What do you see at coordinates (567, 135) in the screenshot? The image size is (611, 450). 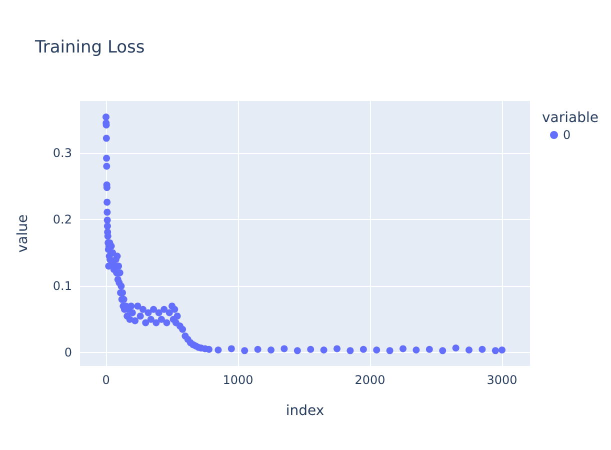 I see `legend-label: 0` at bounding box center [567, 135].